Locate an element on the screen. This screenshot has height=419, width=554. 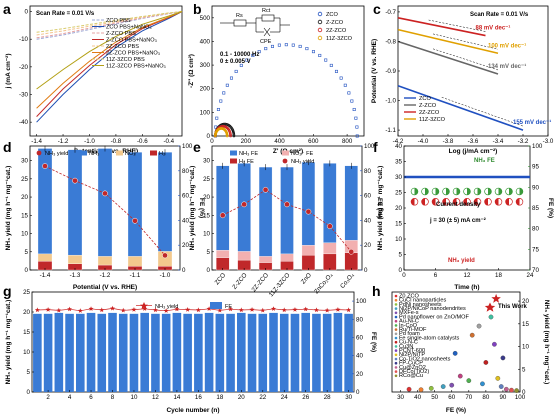
panel-e-y-tick-label: 25 is located at coordinates (206, 179).